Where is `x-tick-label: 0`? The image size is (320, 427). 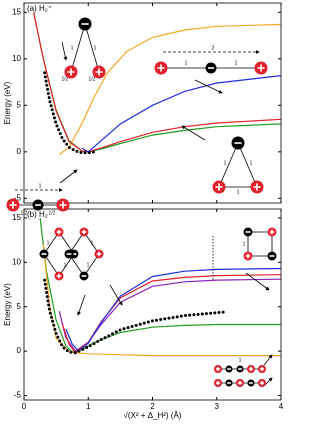
x-tick-label: 0 is located at coordinates (24, 406).